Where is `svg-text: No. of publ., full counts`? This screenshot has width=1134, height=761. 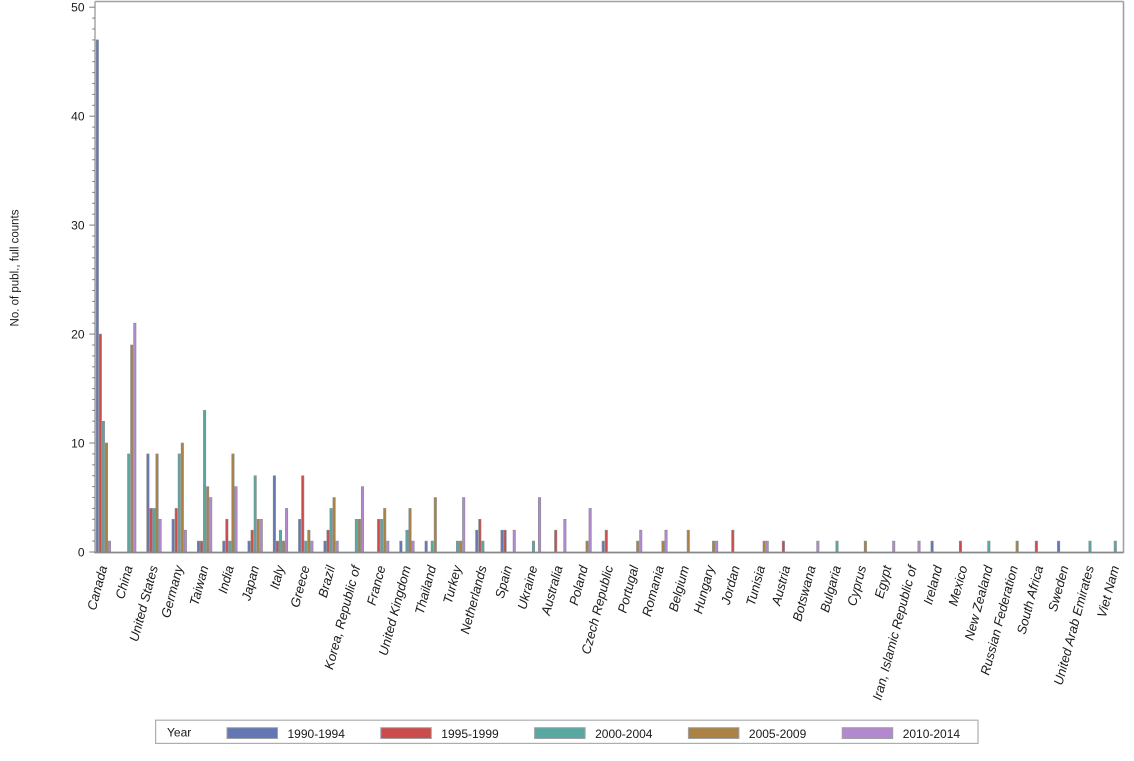
svg-text: No. of publ., full counts is located at coordinates (16, 267).